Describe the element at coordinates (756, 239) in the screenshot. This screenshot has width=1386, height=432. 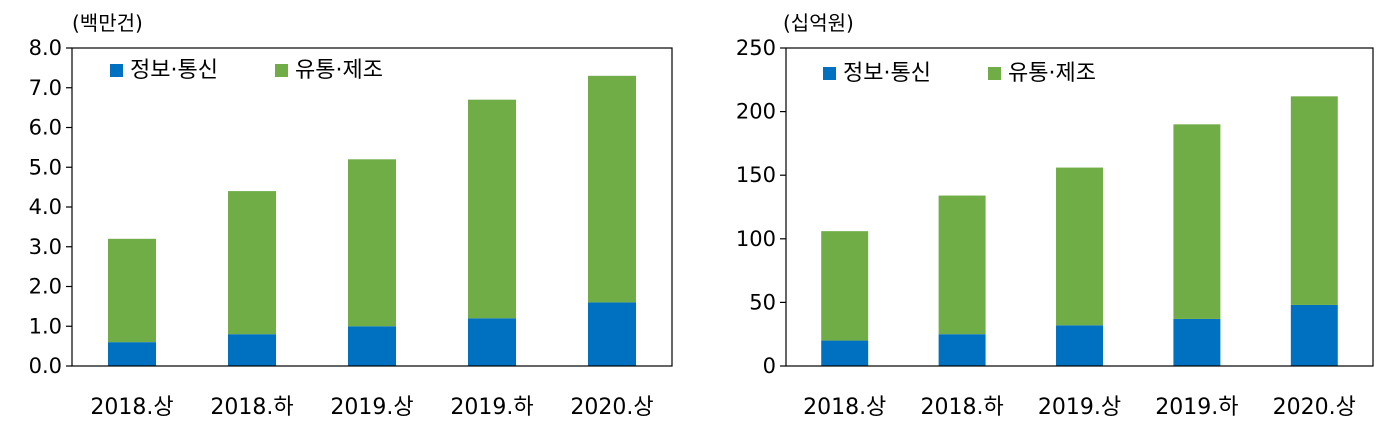
I see `y-tick-label: 100` at that location.